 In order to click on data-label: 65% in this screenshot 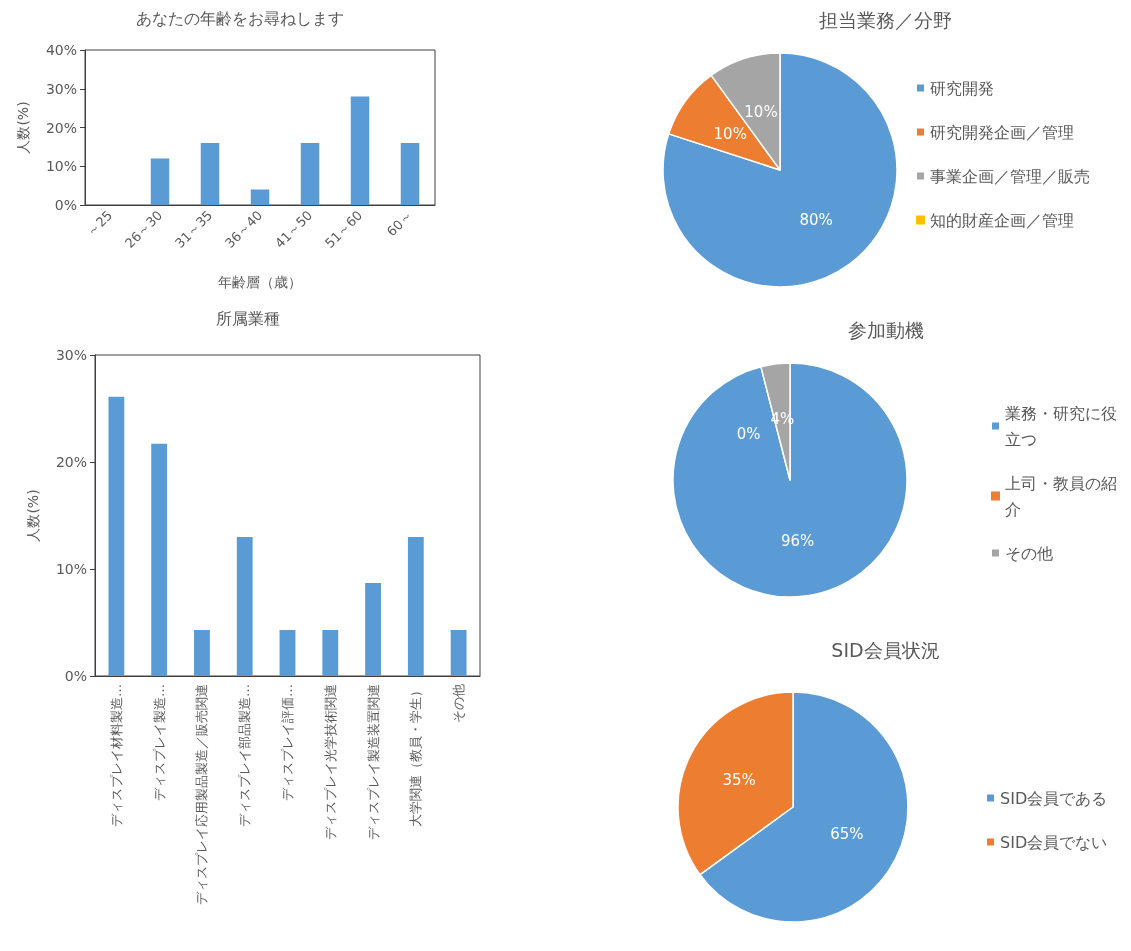, I will do `click(847, 834)`.